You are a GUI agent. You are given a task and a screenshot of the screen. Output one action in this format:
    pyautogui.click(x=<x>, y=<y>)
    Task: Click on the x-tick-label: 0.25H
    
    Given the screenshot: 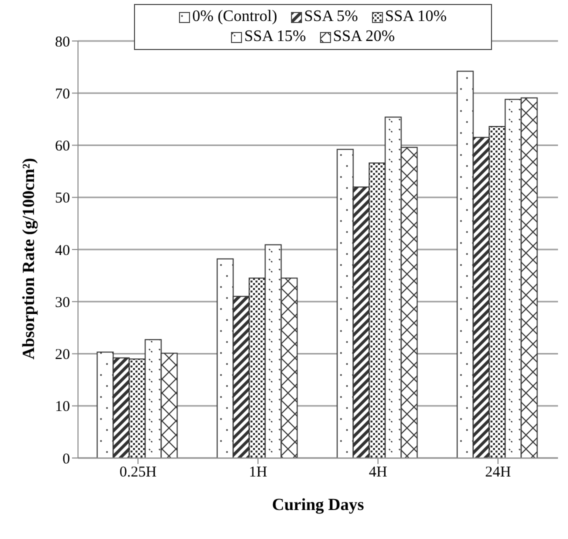 What is the action you would take?
    pyautogui.click(x=138, y=472)
    